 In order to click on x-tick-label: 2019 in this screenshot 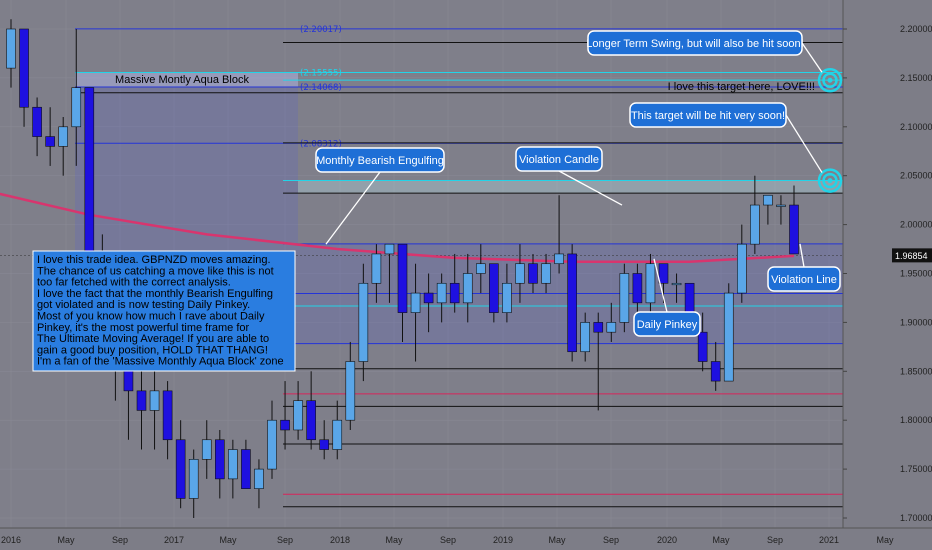, I will do `click(503, 540)`.